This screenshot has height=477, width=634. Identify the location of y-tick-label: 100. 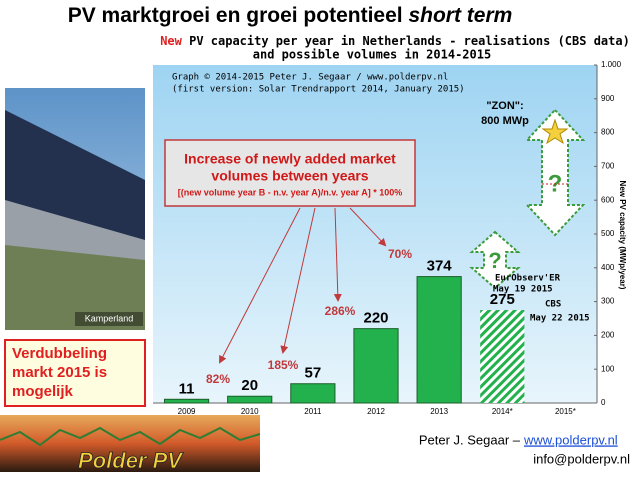
(608, 368).